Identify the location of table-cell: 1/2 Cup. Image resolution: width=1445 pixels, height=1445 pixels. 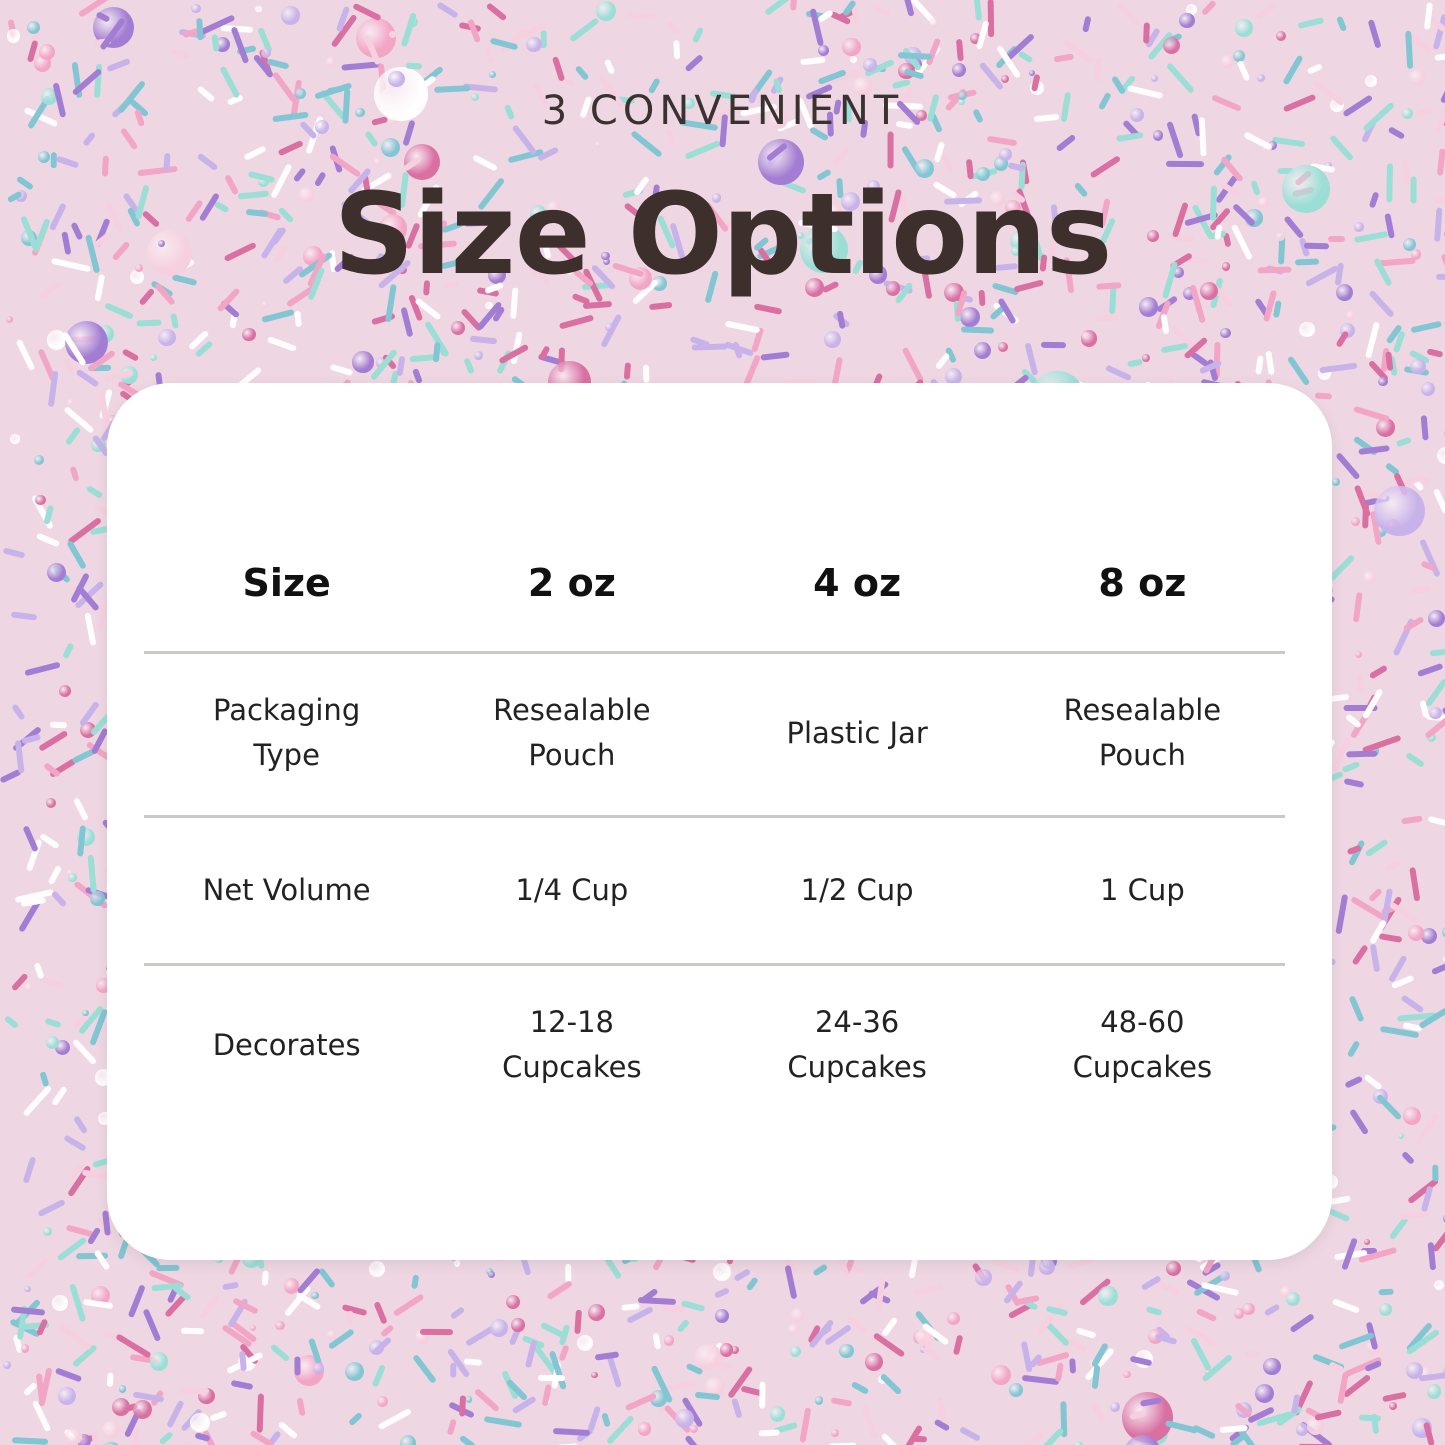
(857, 890).